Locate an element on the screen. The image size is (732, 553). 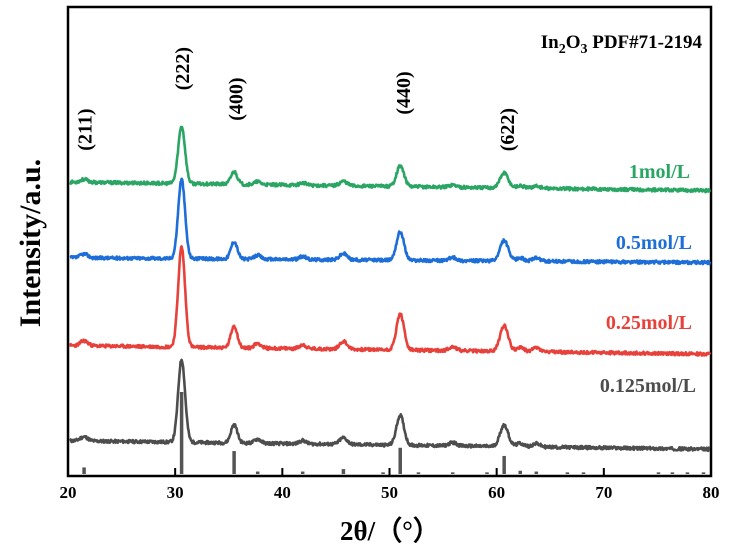
series-line-0.5mol/L is located at coordinates (390, 221).